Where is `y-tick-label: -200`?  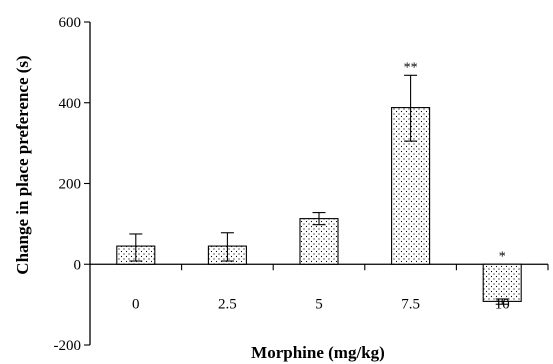 y-tick-label: -200 is located at coordinates (68, 346).